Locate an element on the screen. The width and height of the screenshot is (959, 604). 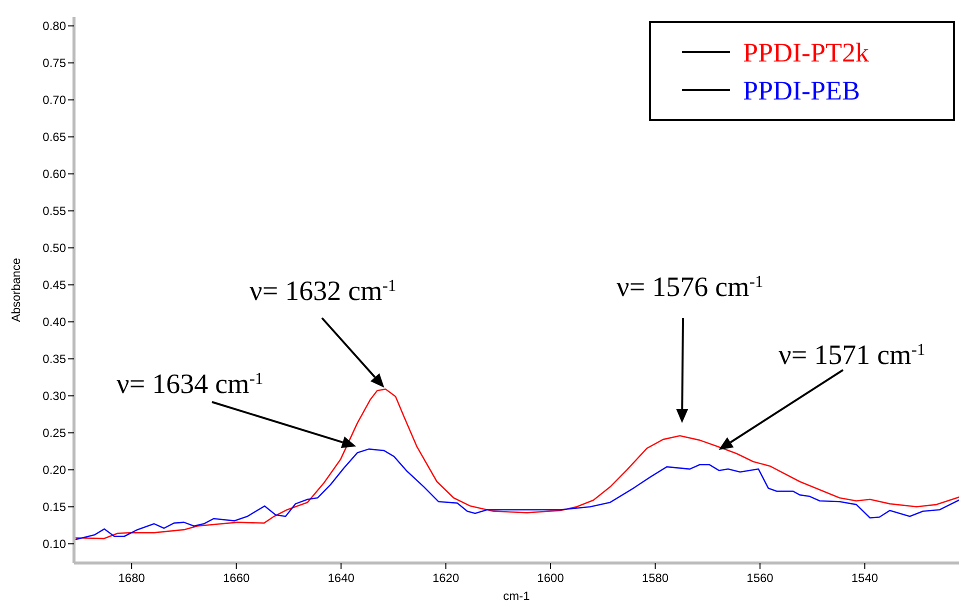
line-series is located at coordinates (517, 494).